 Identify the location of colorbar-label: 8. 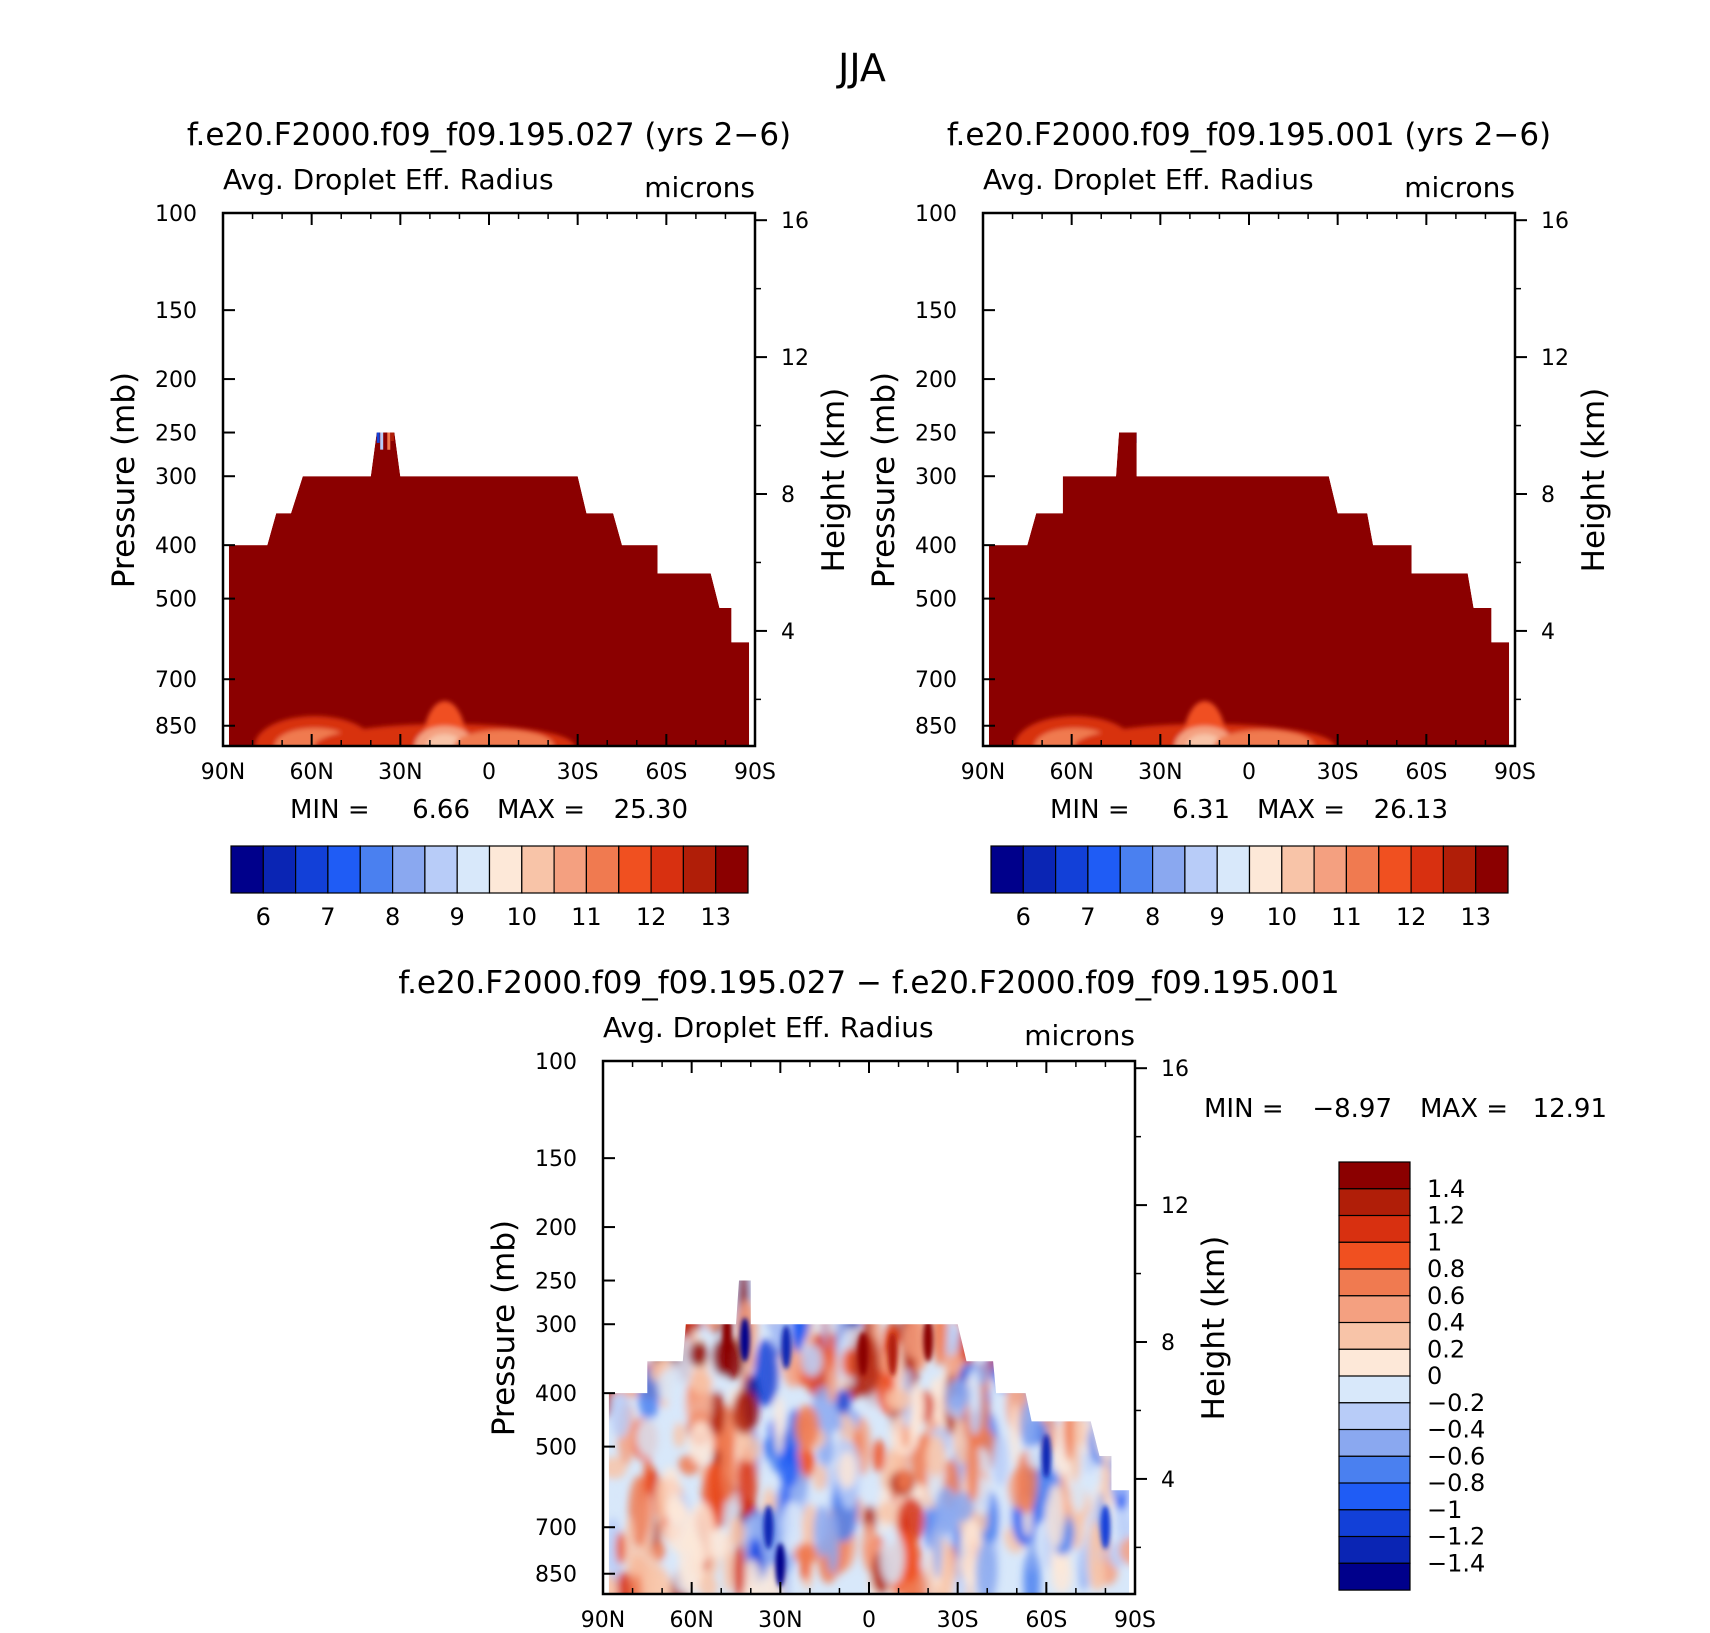
(1152, 917).